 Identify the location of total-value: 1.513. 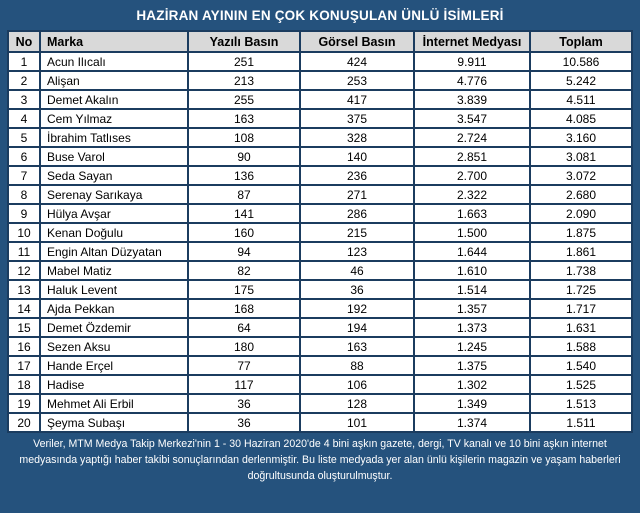
(581, 403).